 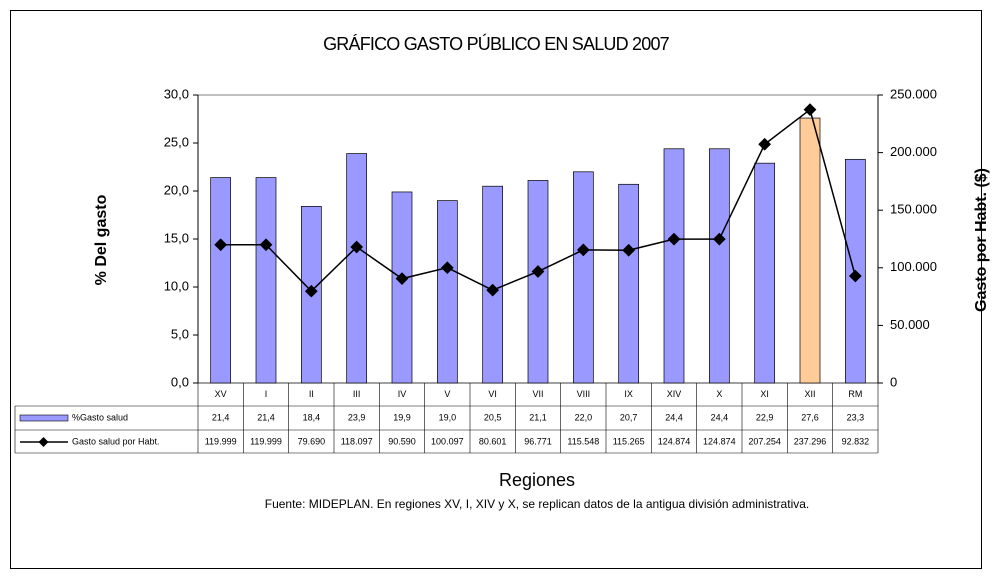 I want to click on table-value: 23,3, so click(x=856, y=417).